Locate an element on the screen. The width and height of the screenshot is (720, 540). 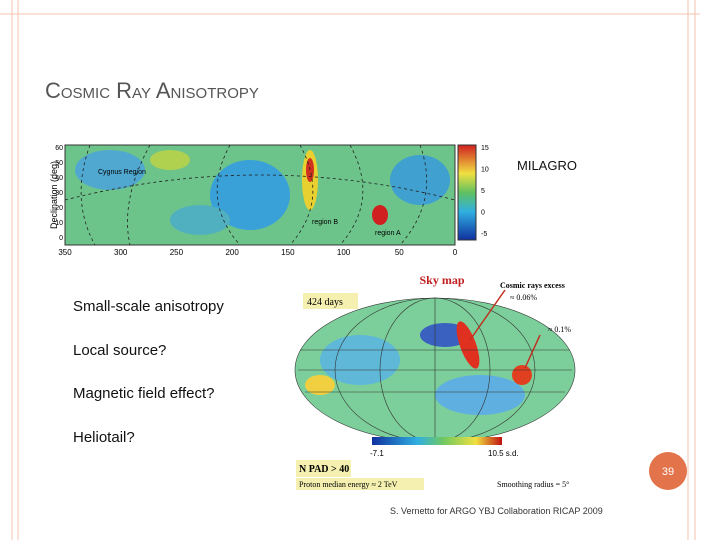
y-tick-label: 50 is located at coordinates (59, 163).